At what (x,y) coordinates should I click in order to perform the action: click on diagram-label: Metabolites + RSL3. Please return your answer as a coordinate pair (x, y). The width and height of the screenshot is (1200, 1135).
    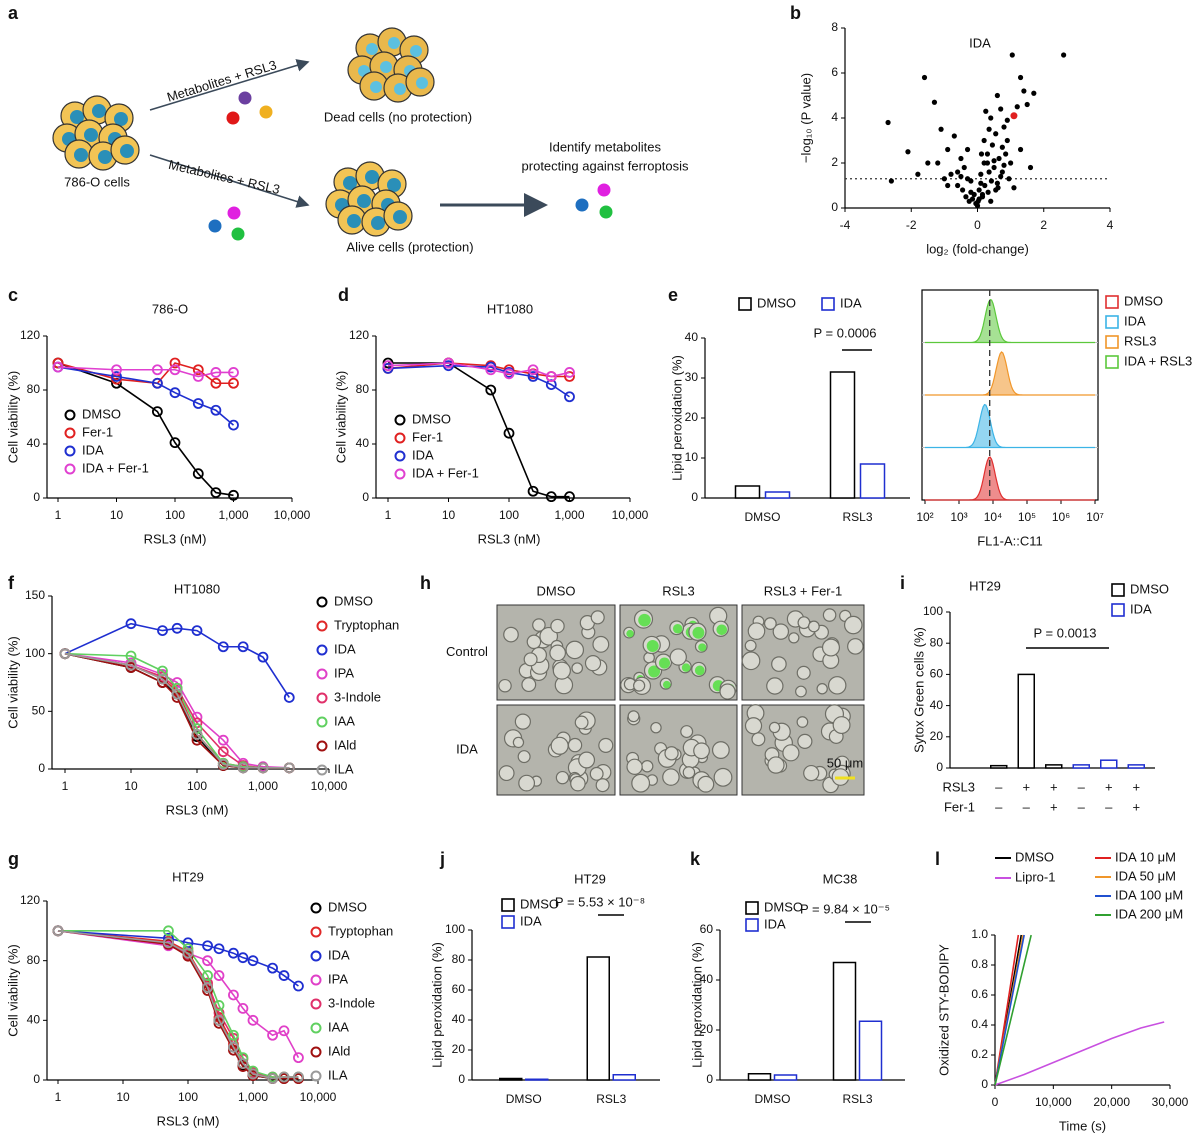
    Looking at the image, I should click on (221, 81).